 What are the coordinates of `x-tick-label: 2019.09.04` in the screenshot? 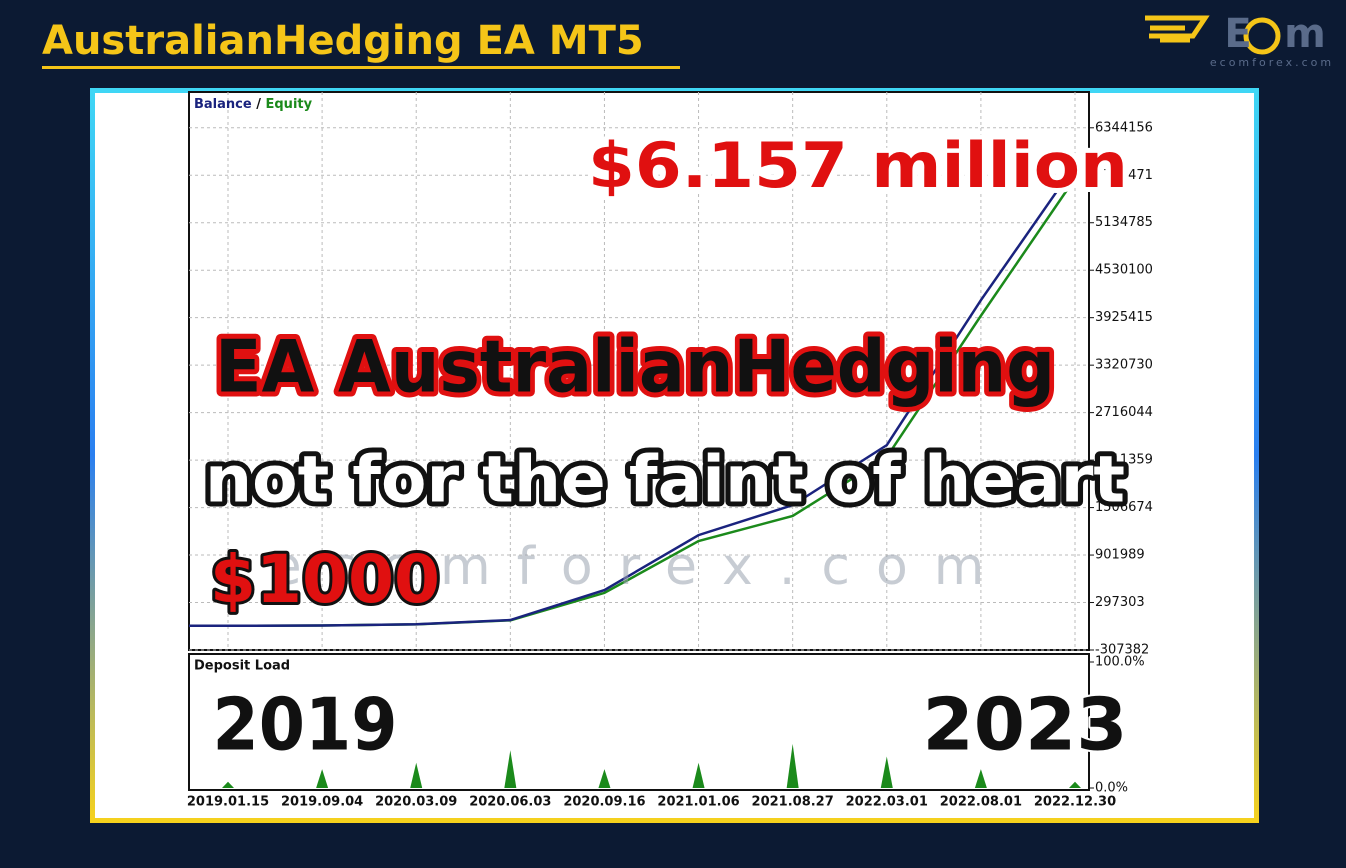 It's located at (322, 802).